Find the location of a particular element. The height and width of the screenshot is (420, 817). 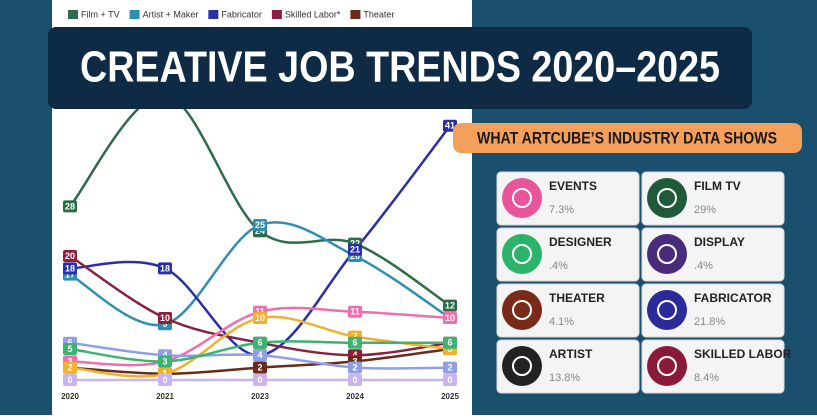

legend-label: Theater is located at coordinates (378, 14).